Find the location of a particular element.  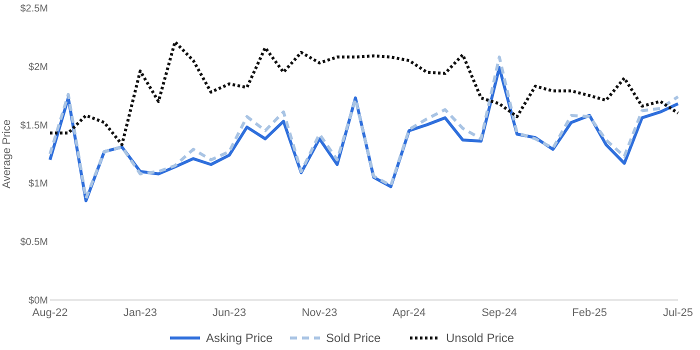

x-tick-label: Aug-22 is located at coordinates (50, 313).